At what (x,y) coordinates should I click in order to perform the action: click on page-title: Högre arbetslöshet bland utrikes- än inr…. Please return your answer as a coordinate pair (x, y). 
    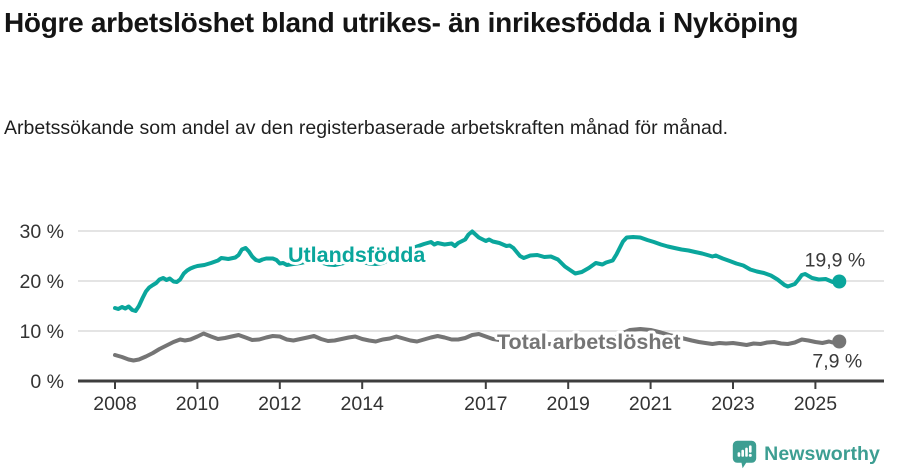
    Looking at the image, I should click on (401, 22).